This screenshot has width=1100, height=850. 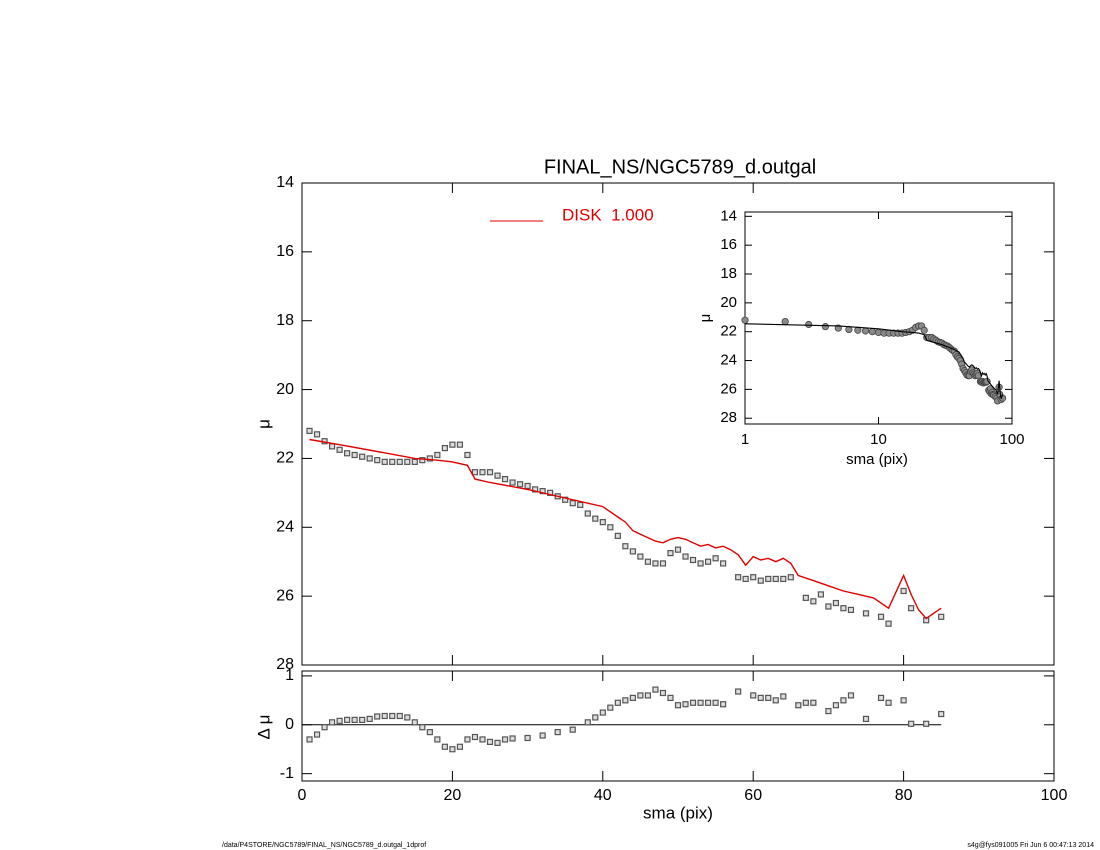 What do you see at coordinates (289, 724) in the screenshot?
I see `y-tick-label: 0` at bounding box center [289, 724].